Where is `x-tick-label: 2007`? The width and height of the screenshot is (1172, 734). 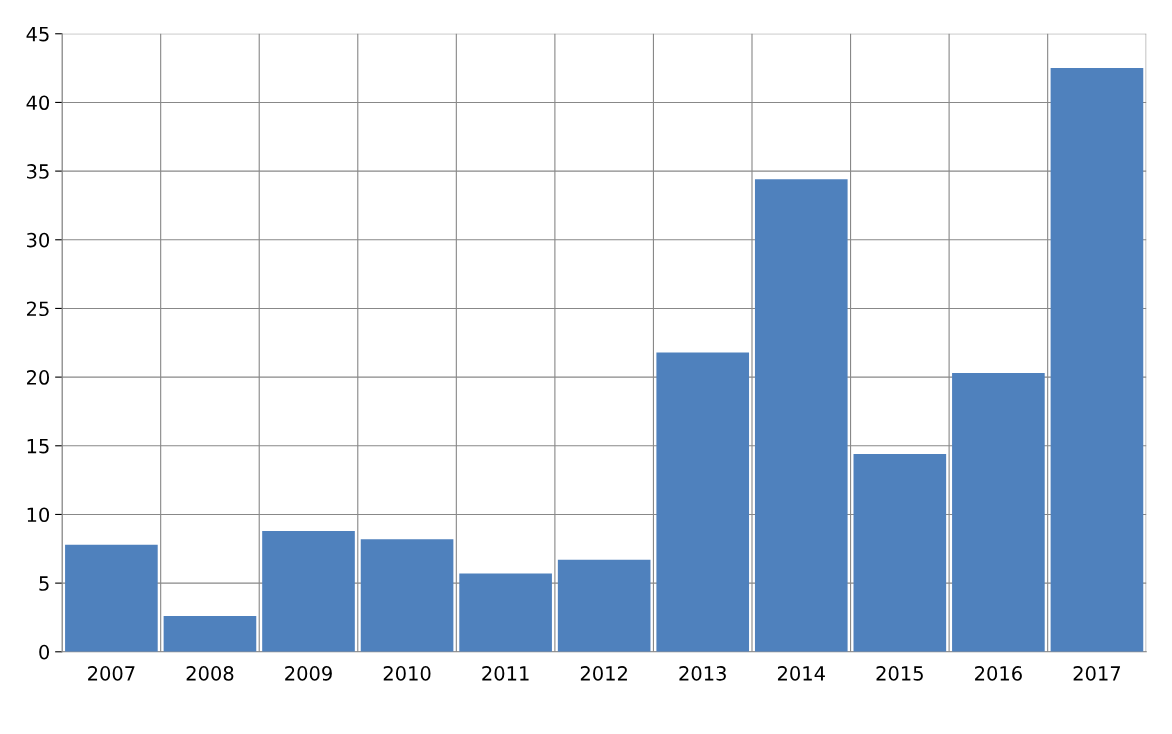
x-tick-label: 2007 is located at coordinates (111, 673).